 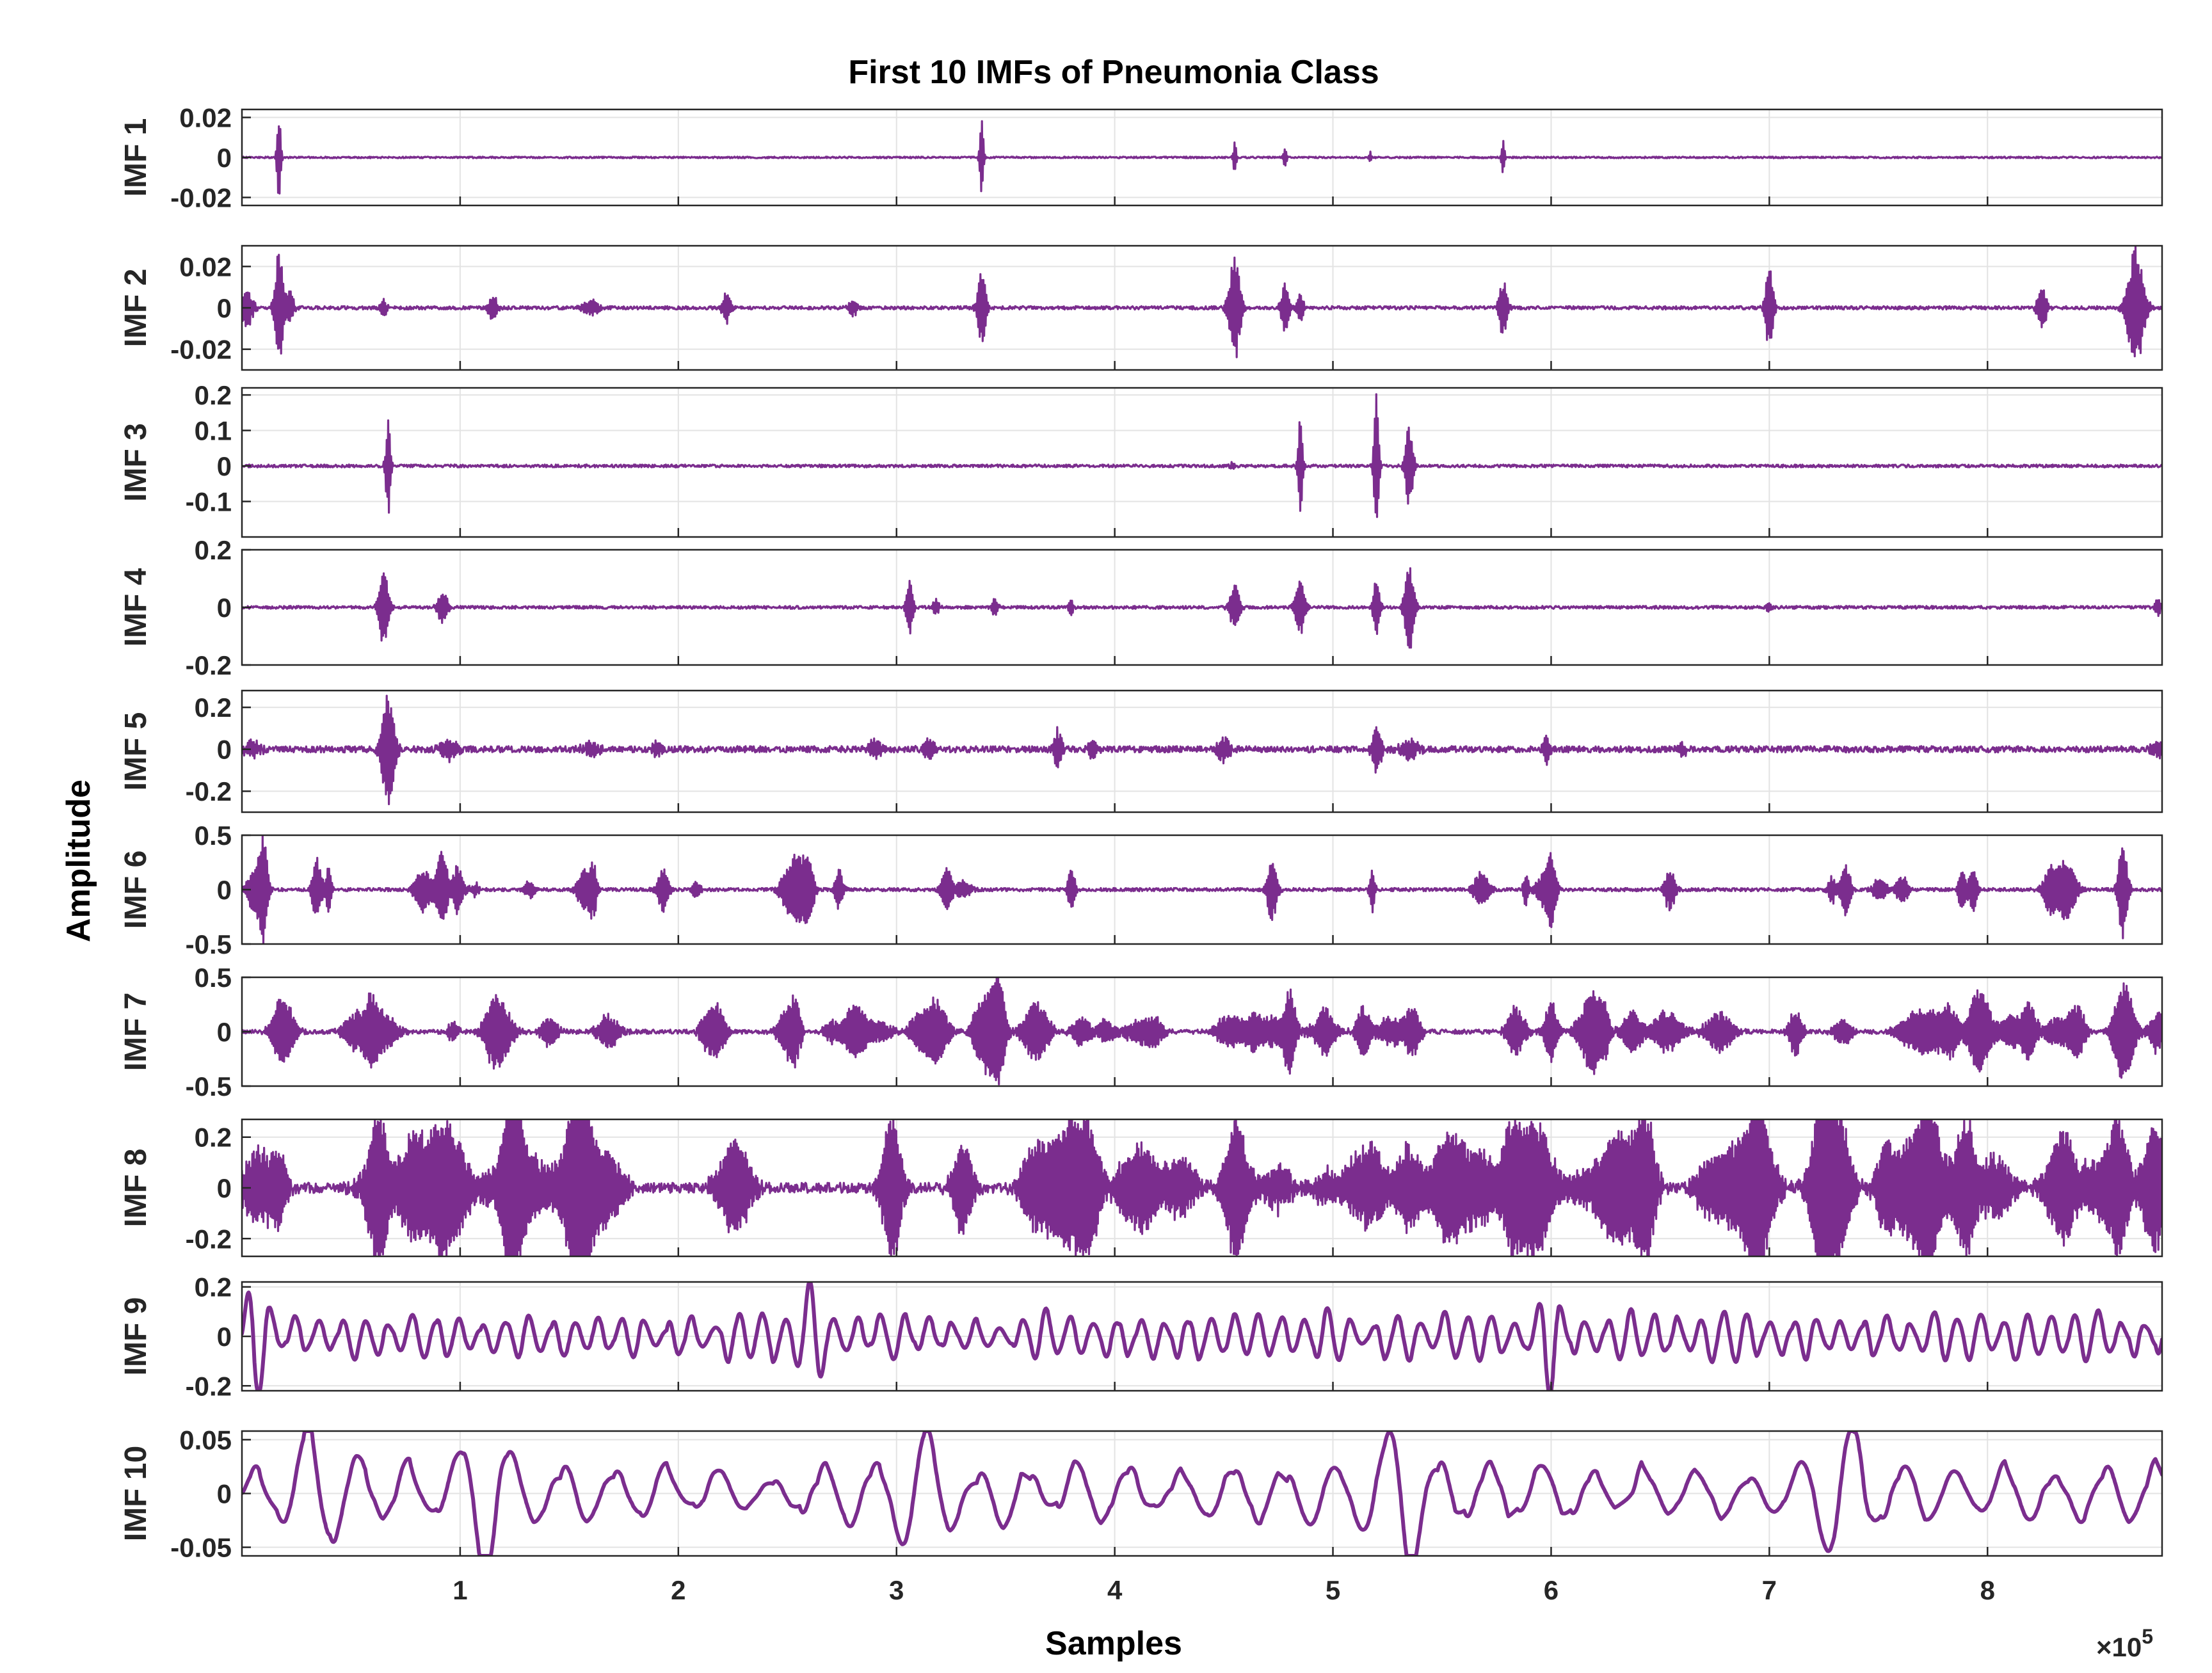 What do you see at coordinates (209, 1239) in the screenshot?
I see `imf-8-y-tick-label: -0.2` at bounding box center [209, 1239].